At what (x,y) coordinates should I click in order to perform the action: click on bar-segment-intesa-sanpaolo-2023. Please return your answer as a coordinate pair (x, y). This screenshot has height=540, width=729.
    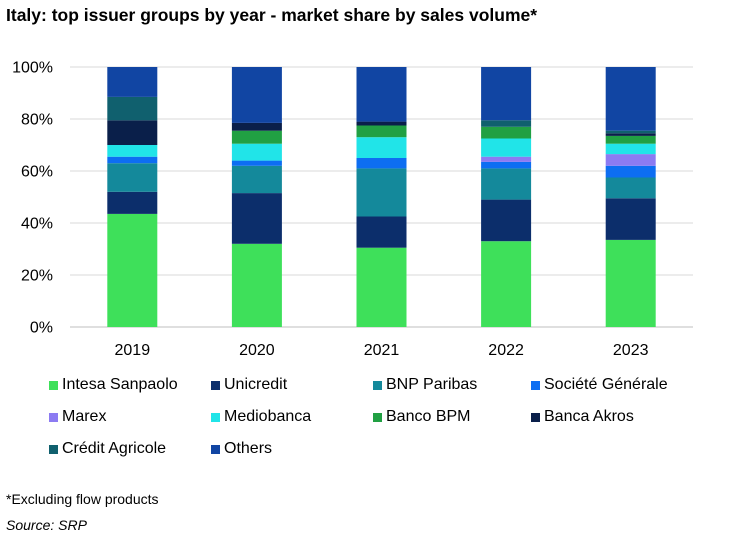
    Looking at the image, I should click on (630, 283).